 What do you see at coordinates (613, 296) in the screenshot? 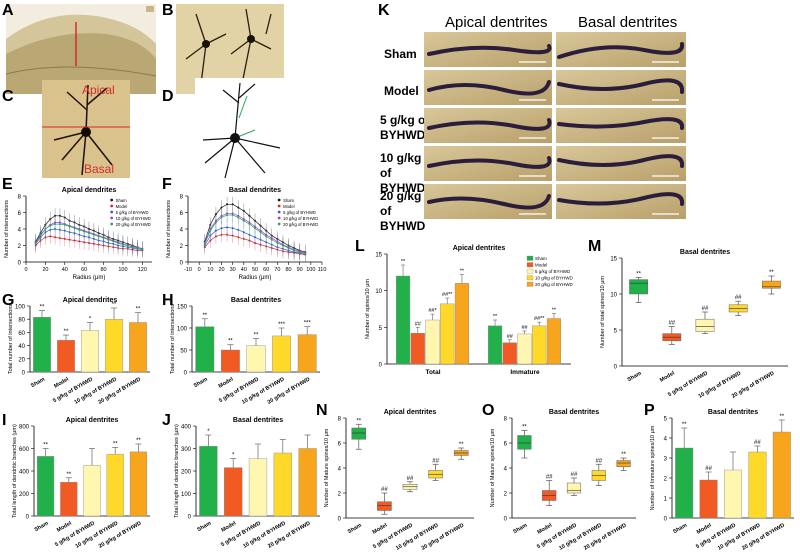
I see `y-tick-label: 10` at bounding box center [613, 296].